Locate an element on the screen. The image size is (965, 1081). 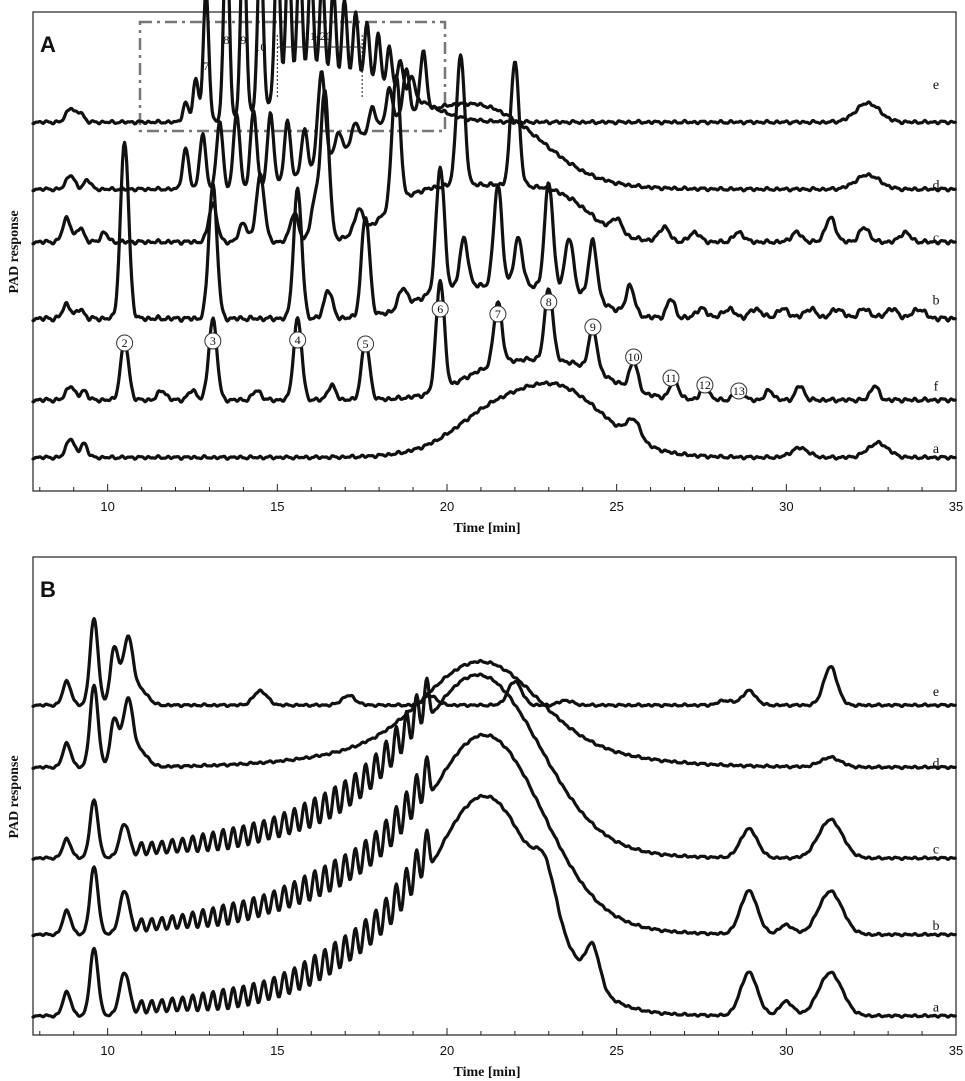
panel-b-x-label: Time [min] is located at coordinates (486, 1072).